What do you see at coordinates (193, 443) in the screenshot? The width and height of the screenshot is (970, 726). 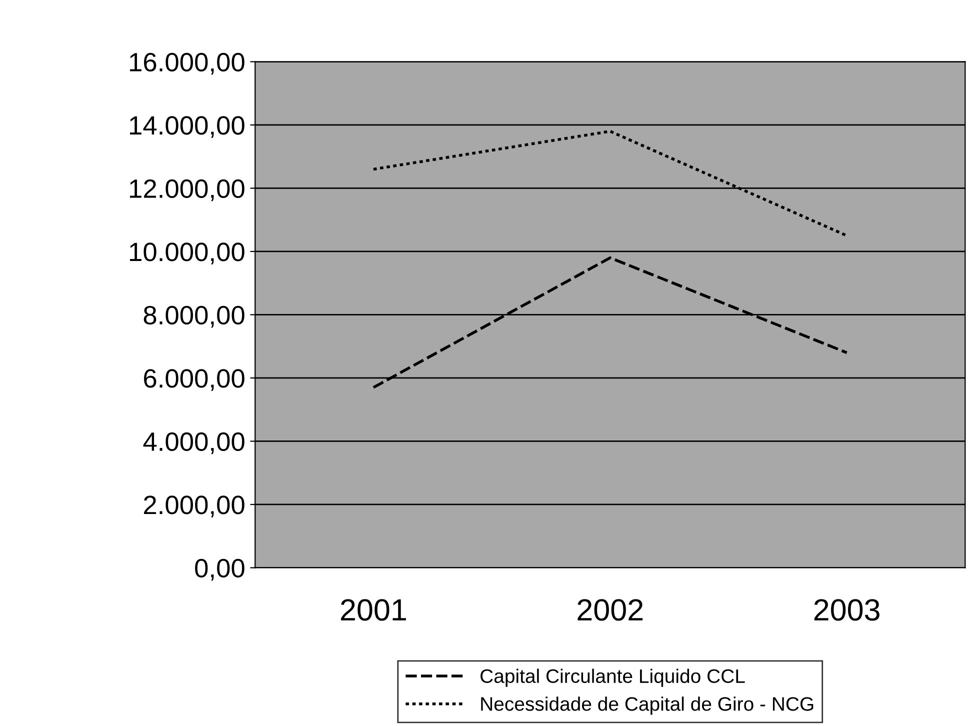 I see `y-tick-label: 4.000,00` at bounding box center [193, 443].